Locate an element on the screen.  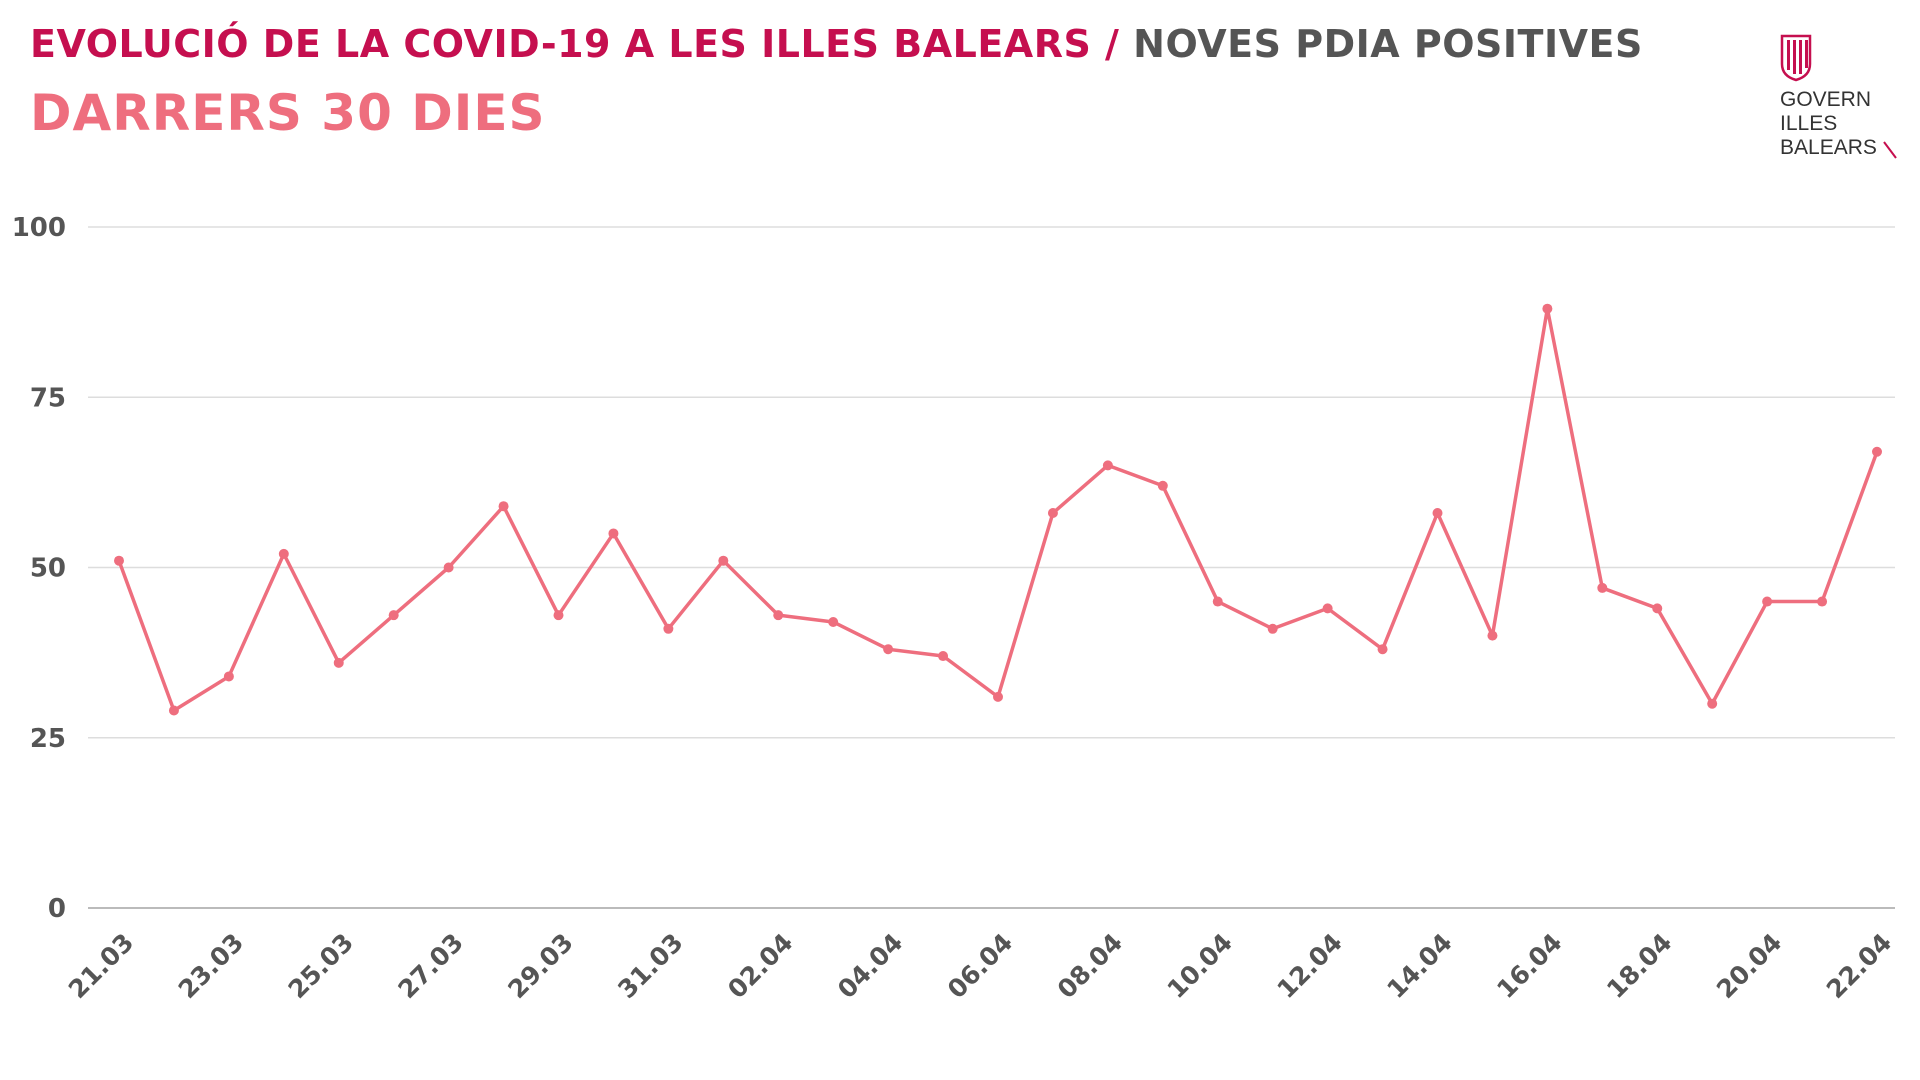
data-point-27.03 is located at coordinates (448, 567).